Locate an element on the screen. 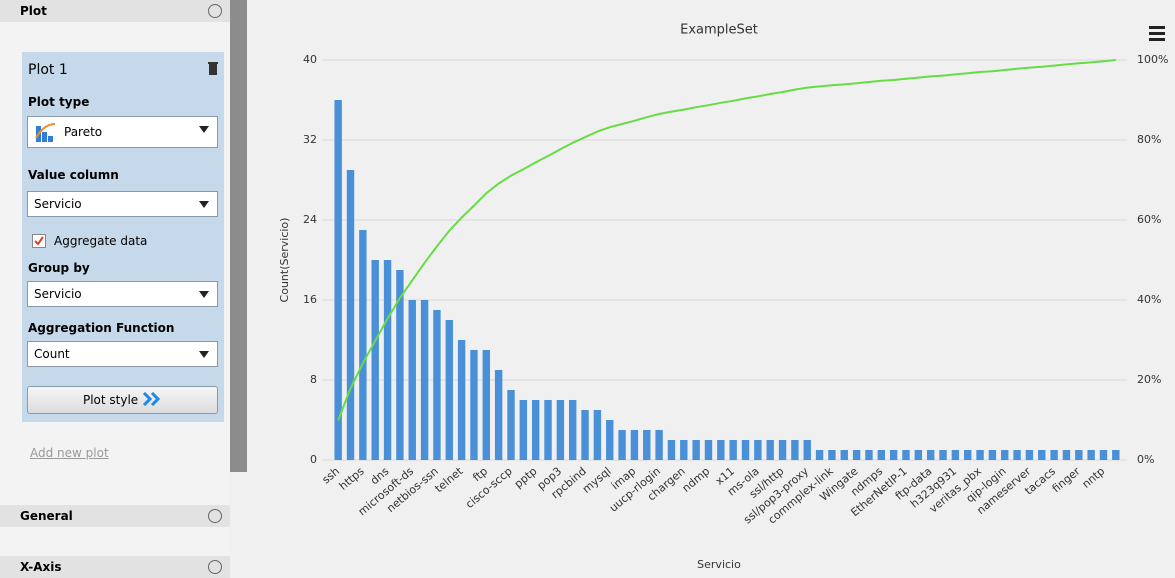  x-tick-label: mysql is located at coordinates (597, 480).